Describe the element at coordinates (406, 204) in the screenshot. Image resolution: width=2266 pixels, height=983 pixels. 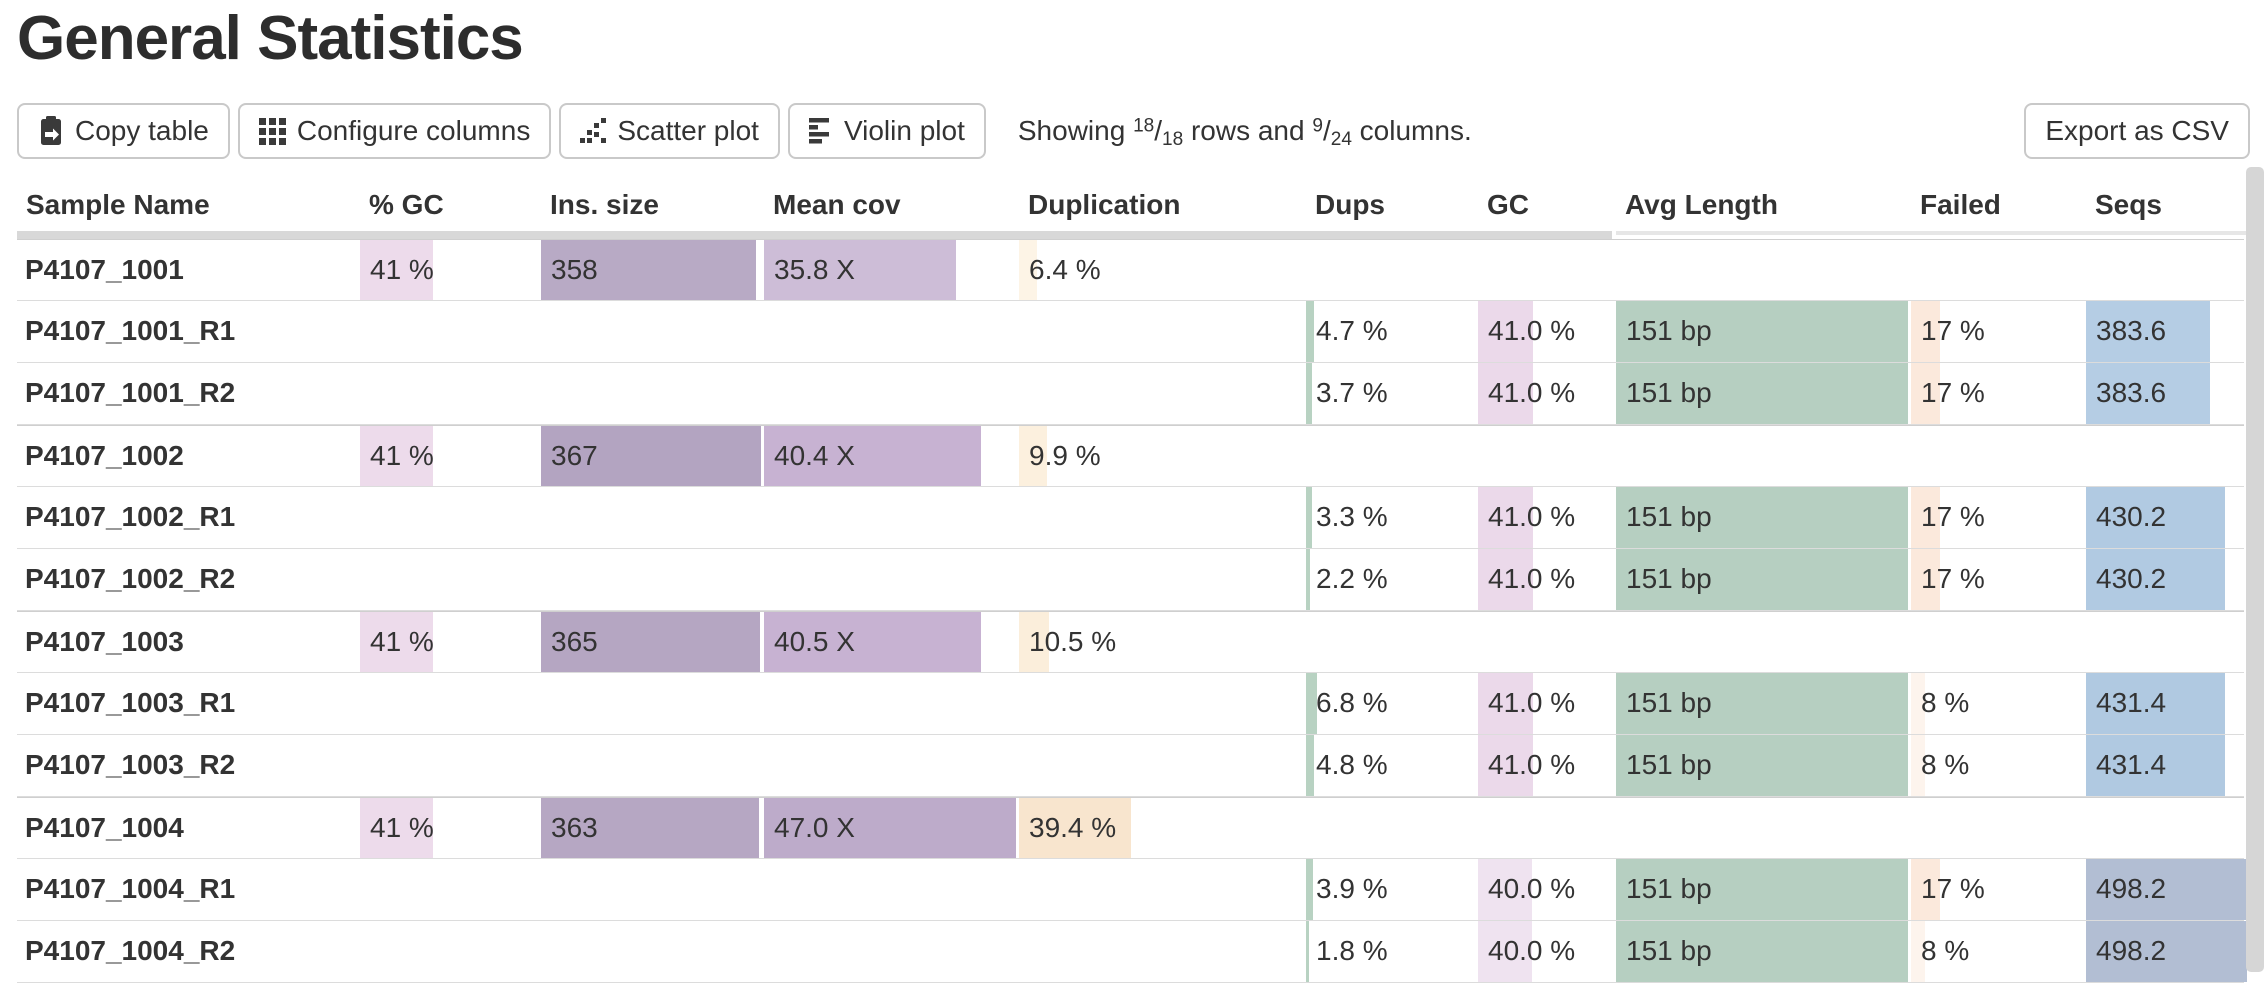
I see `column-header-gc_pct: % GC` at that location.